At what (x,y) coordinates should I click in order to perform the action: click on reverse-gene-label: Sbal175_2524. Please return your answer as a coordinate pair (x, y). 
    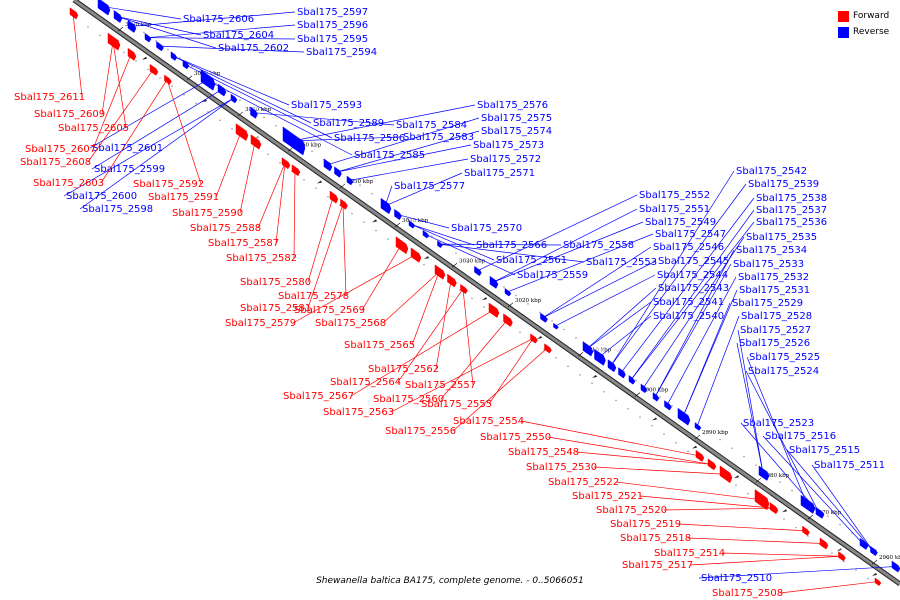
    Looking at the image, I should click on (783, 371).